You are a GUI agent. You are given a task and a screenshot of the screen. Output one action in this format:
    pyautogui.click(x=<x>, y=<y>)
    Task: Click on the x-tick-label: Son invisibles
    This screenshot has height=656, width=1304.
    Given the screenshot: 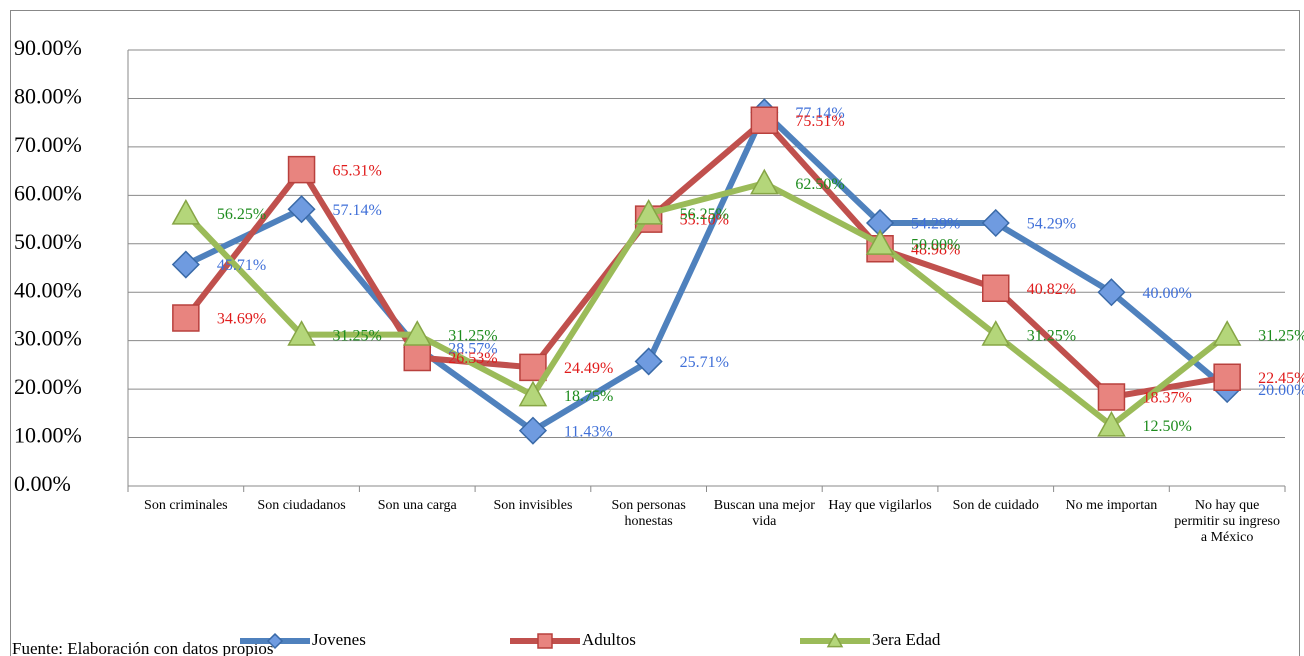 What is the action you would take?
    pyautogui.click(x=533, y=505)
    